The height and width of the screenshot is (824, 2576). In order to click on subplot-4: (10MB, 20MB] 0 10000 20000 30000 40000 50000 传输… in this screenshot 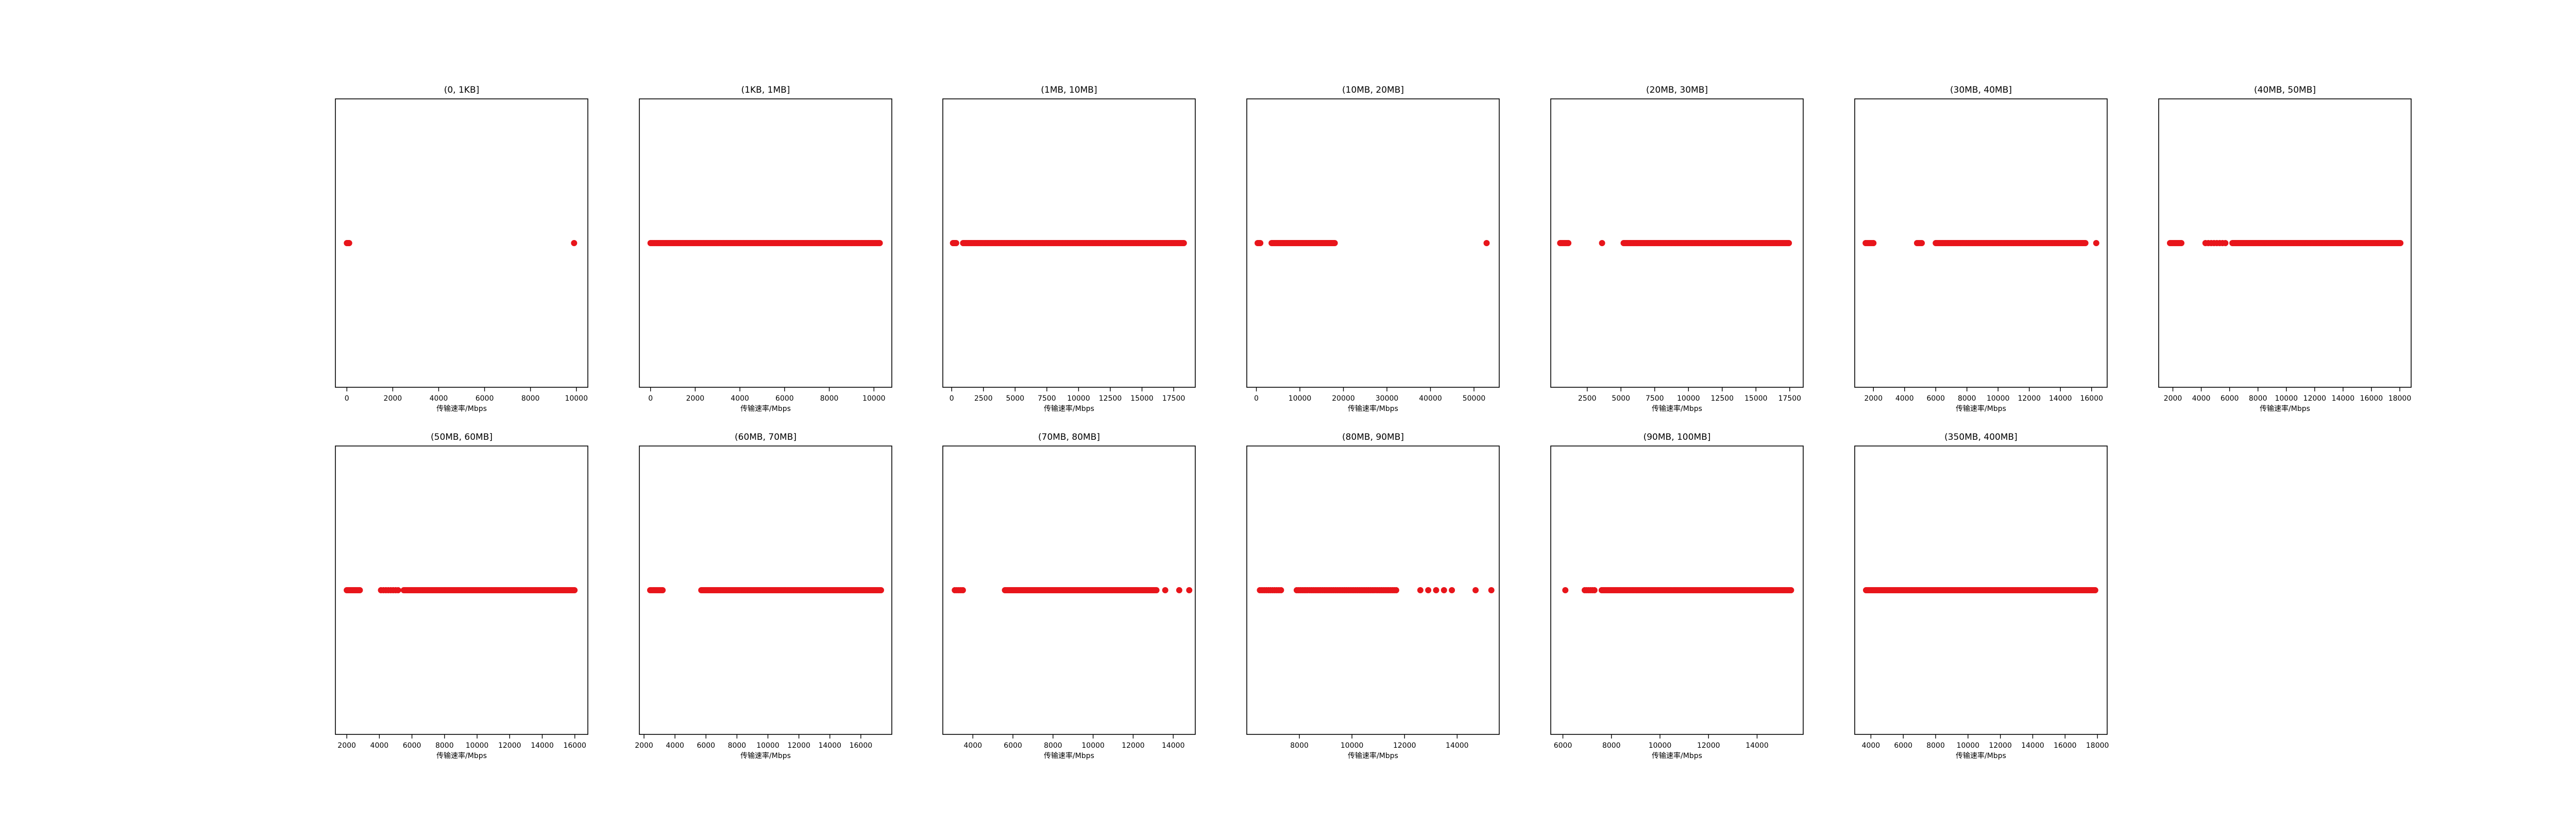, I will do `click(1373, 249)`.